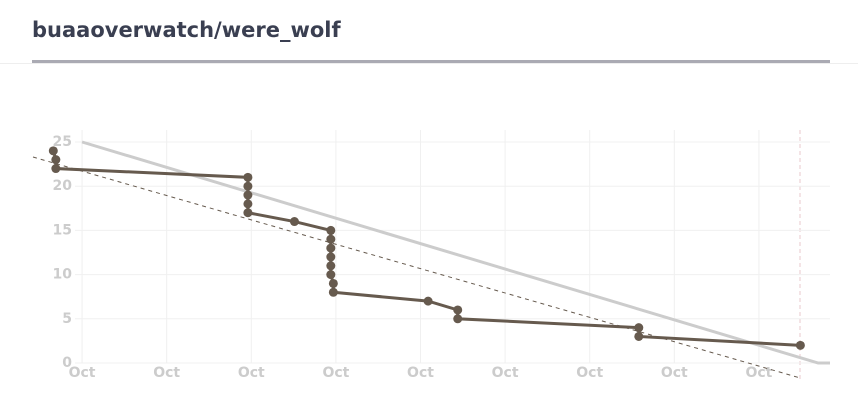 The width and height of the screenshot is (858, 412). I want to click on divider, so click(429, 63).